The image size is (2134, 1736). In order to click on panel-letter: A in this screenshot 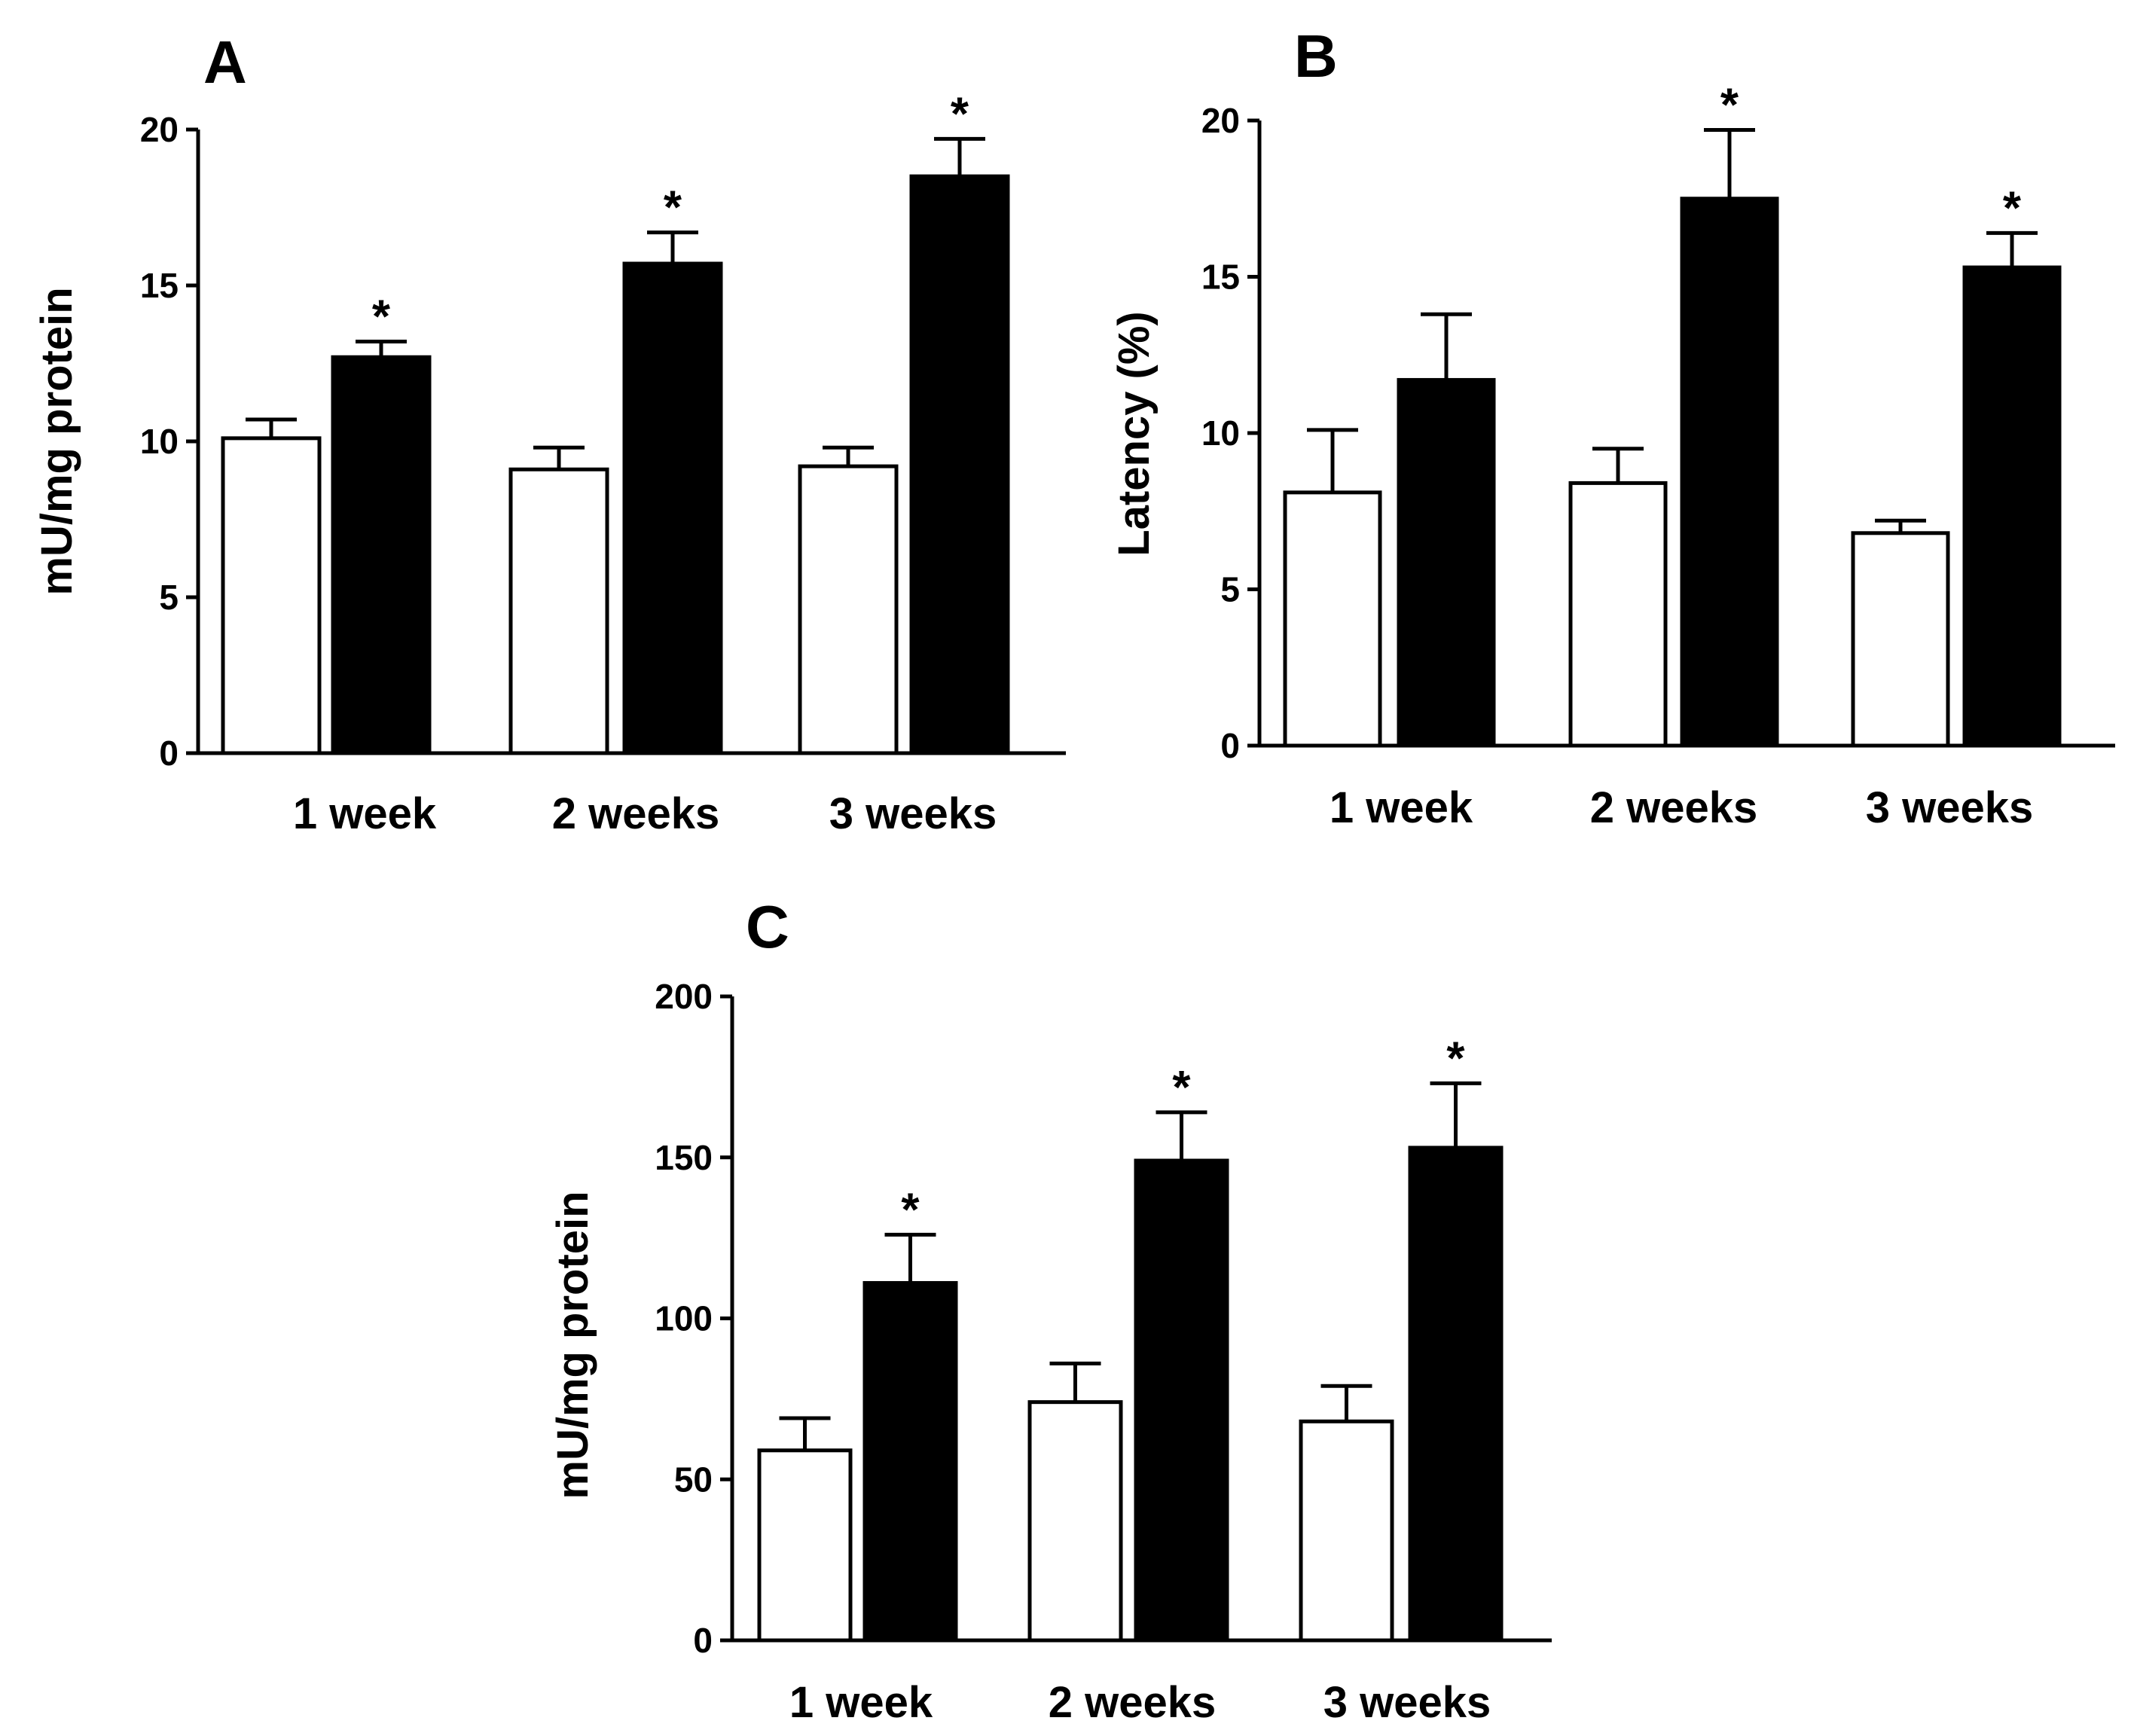, I will do `click(225, 62)`.